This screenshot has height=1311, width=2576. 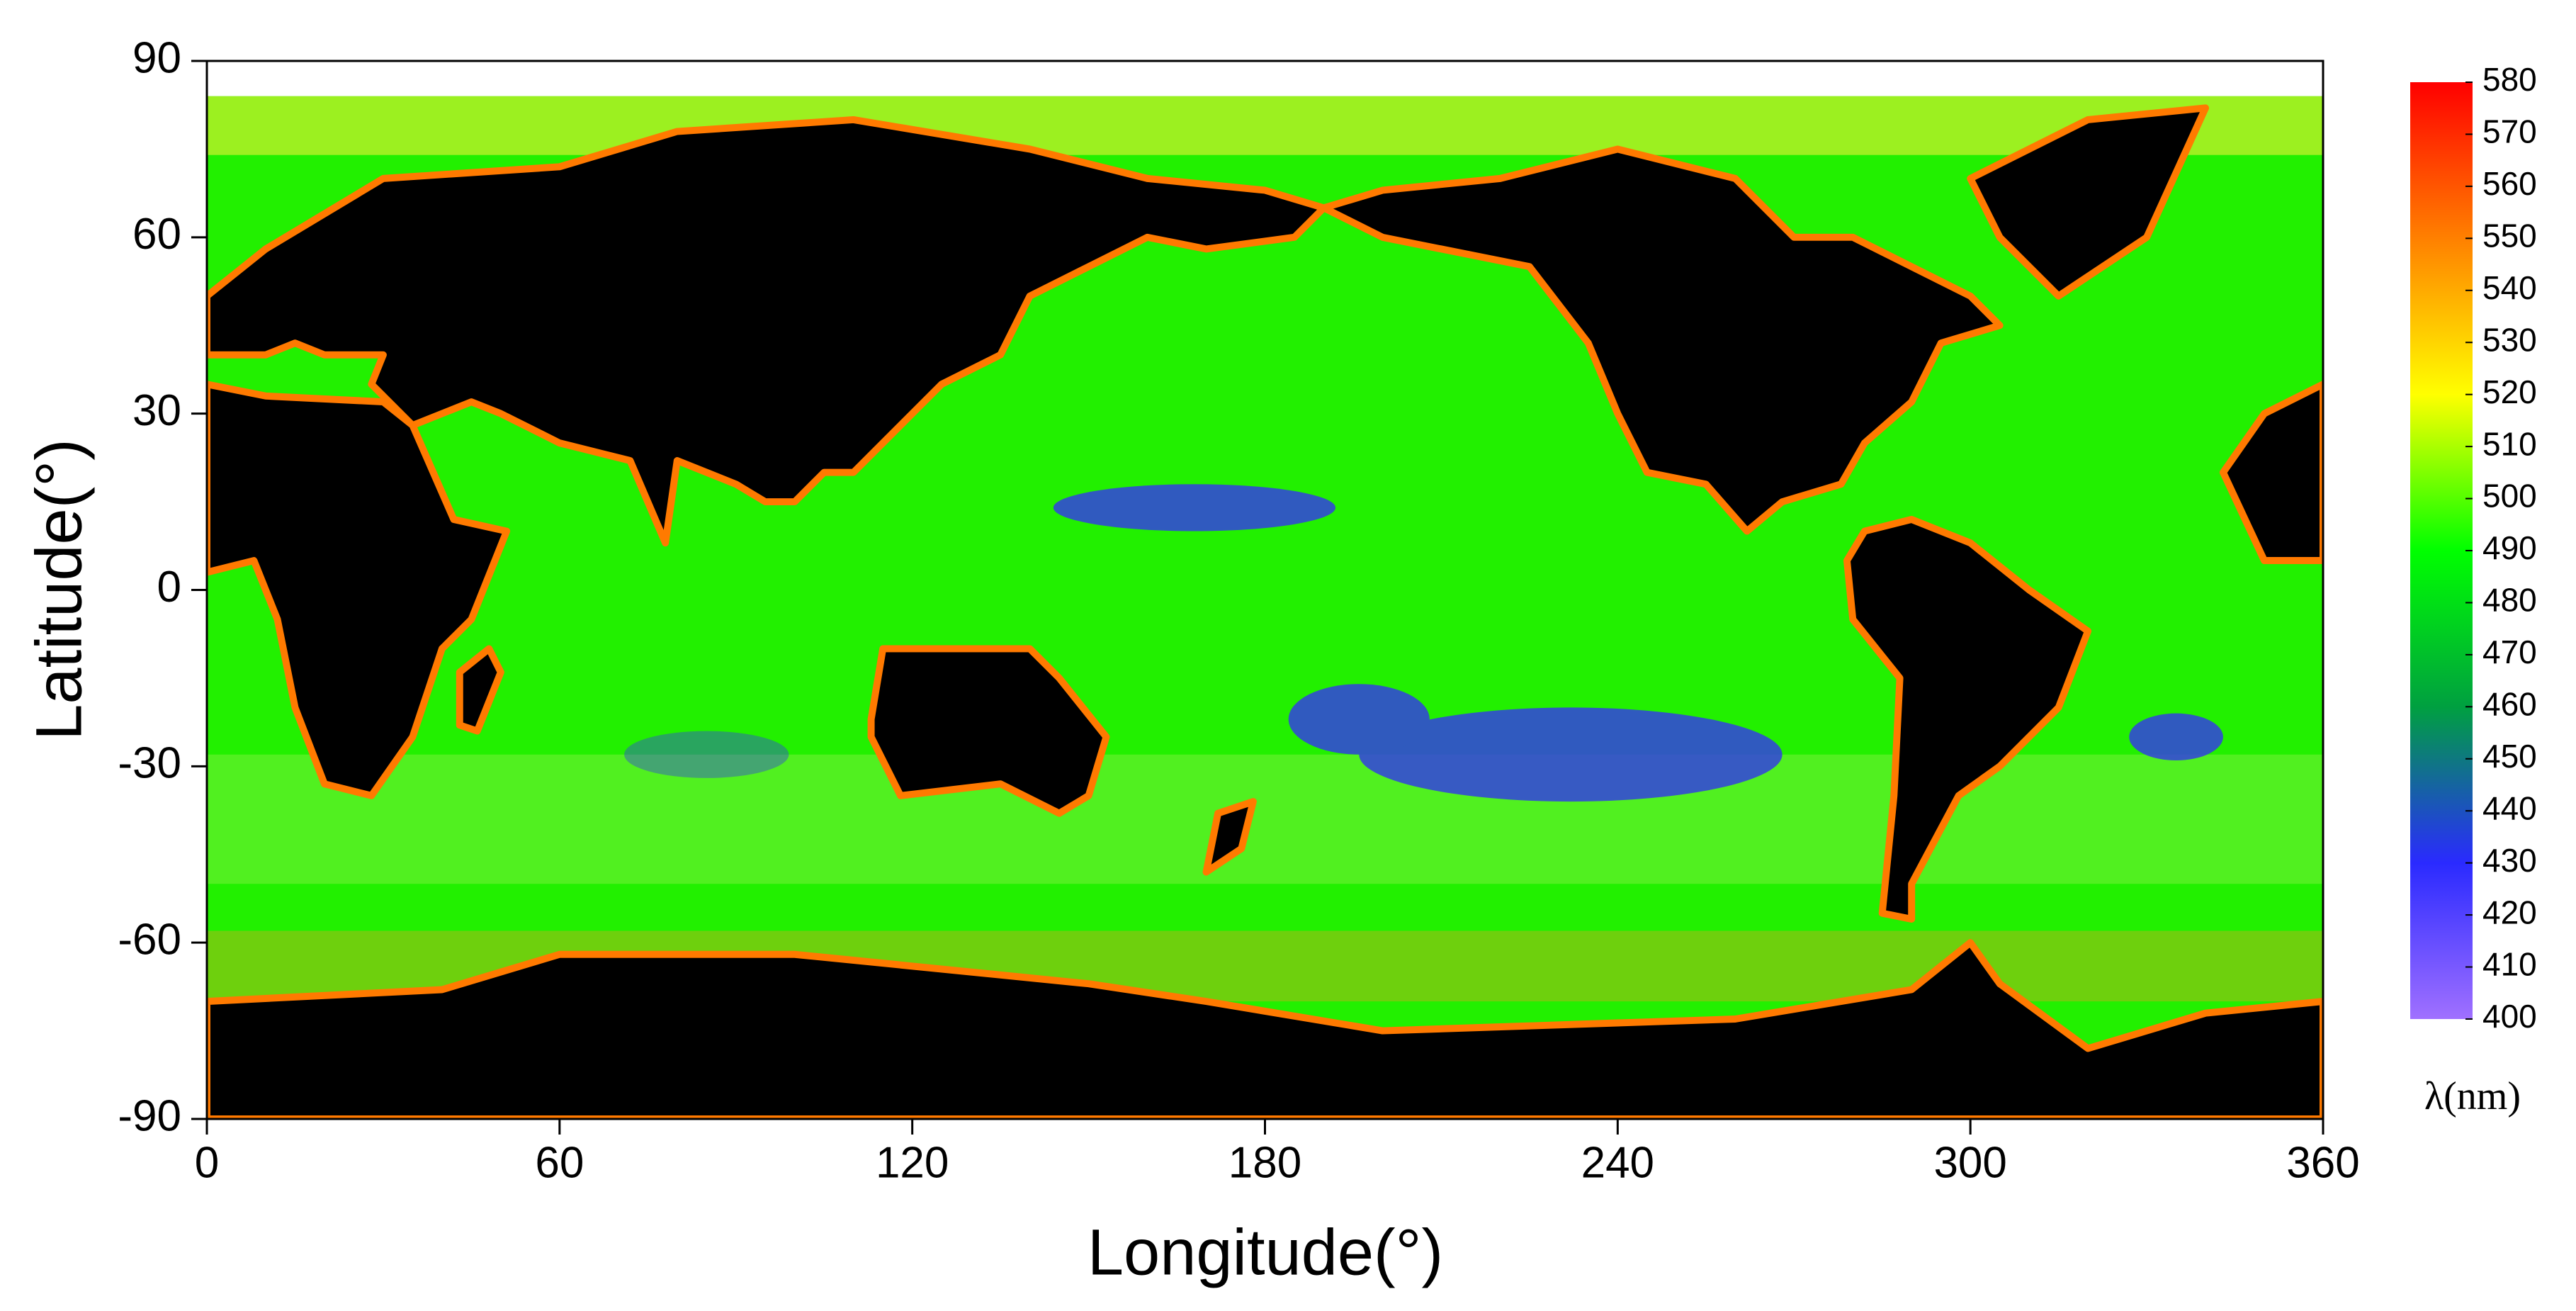 I want to click on colorbar-tick-label: 510, so click(x=2509, y=443).